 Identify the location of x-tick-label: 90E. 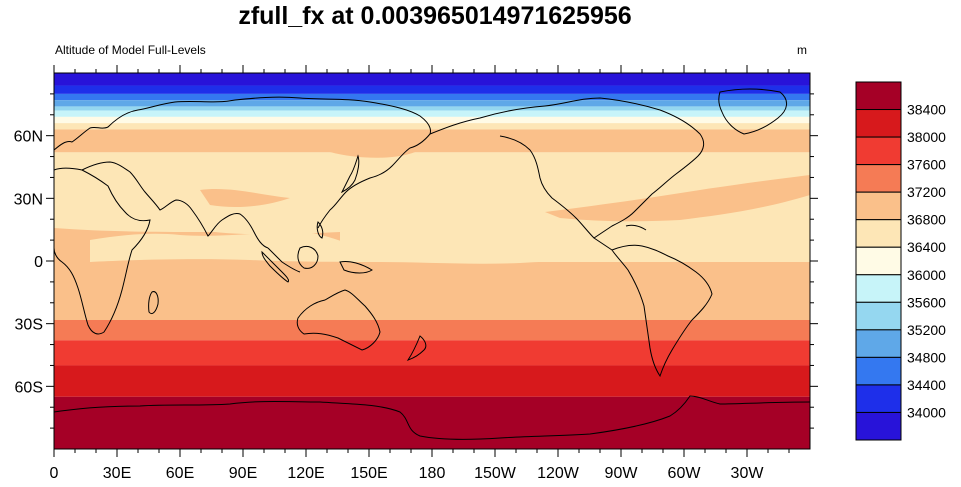
(243, 473).